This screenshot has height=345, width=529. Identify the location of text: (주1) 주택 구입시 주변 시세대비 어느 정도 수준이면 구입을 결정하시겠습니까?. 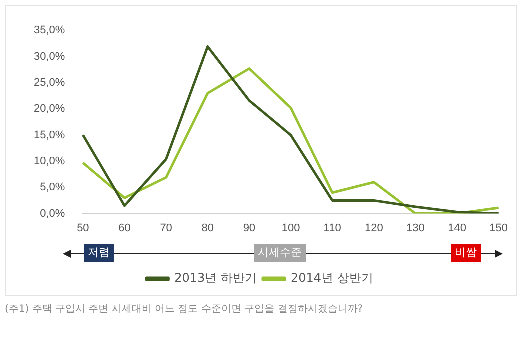
(184, 309).